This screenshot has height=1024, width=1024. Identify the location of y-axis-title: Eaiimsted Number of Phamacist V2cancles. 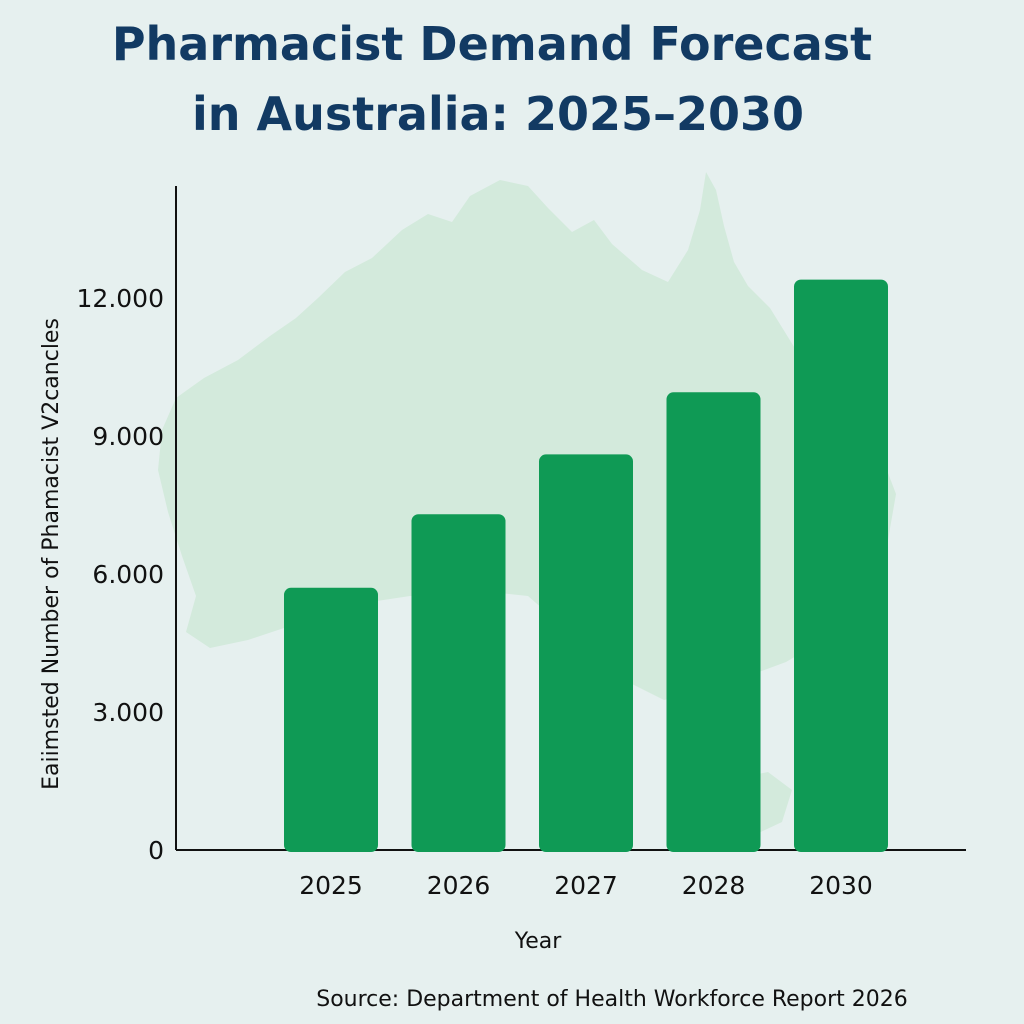
(51, 554).